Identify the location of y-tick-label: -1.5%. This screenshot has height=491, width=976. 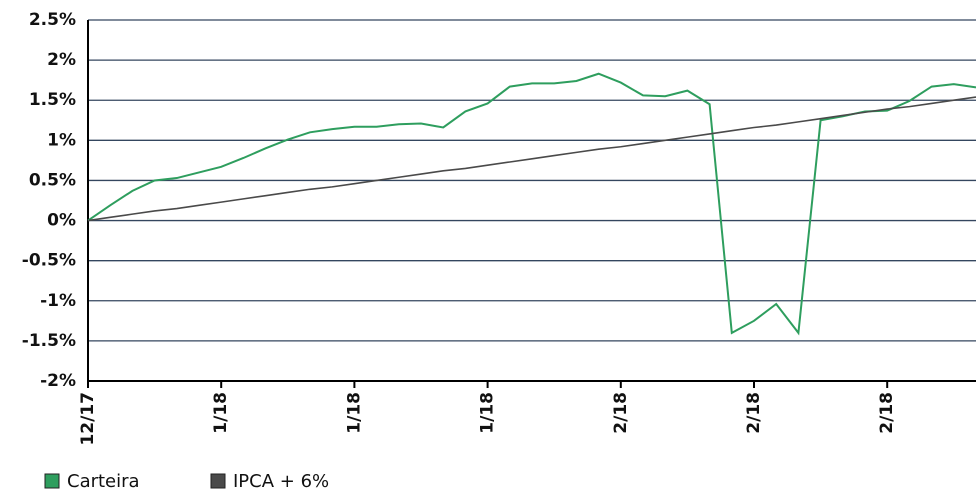
(49, 341).